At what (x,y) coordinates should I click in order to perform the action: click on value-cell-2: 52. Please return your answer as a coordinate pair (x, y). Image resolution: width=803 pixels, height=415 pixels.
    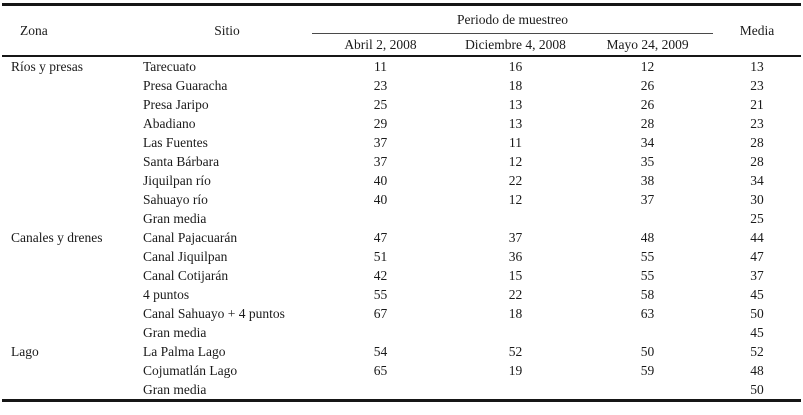
    Looking at the image, I should click on (515, 351).